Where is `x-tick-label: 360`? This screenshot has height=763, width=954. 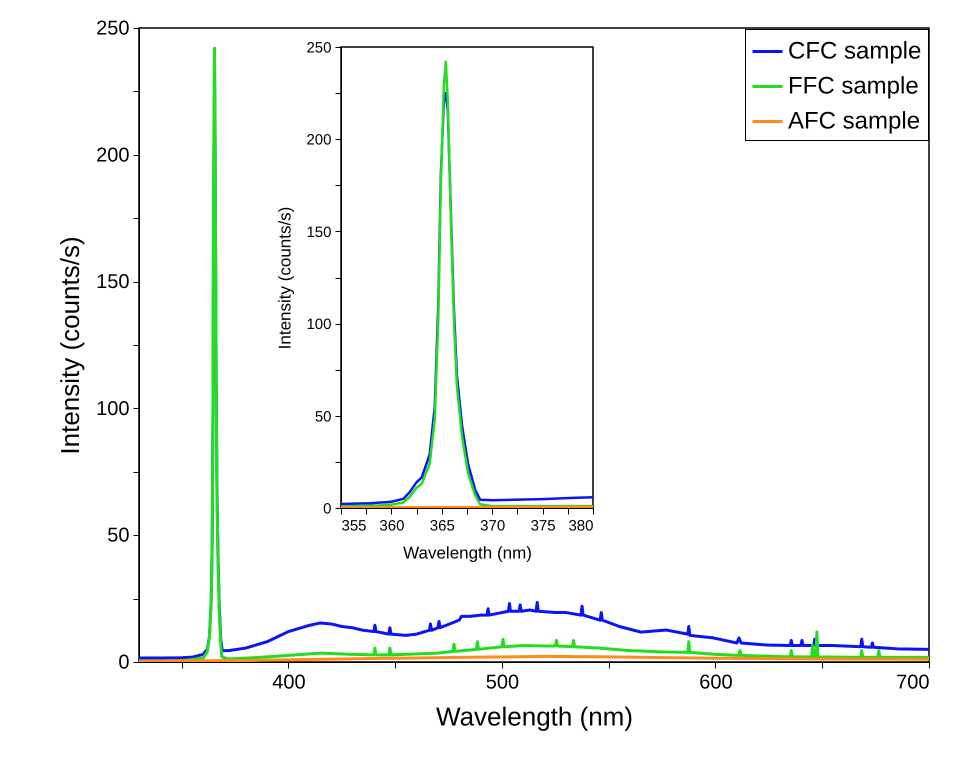
x-tick-label: 360 is located at coordinates (391, 526).